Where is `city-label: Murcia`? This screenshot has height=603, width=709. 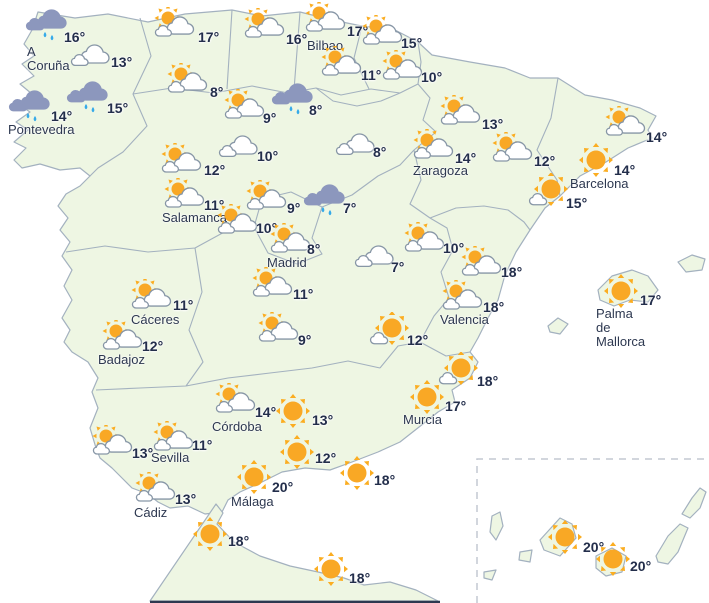 city-label: Murcia is located at coordinates (423, 419).